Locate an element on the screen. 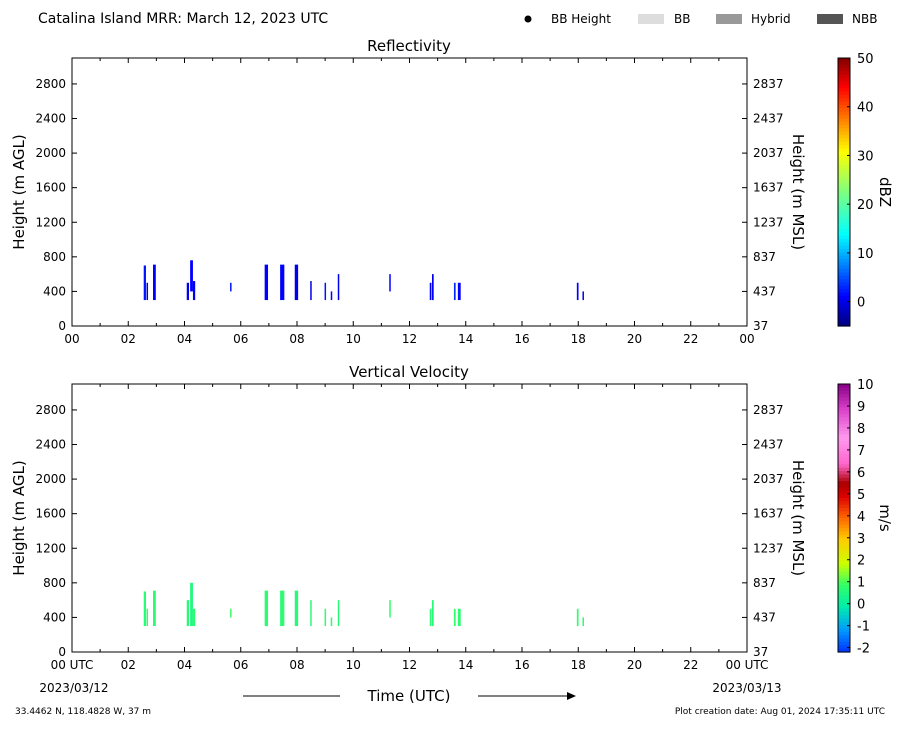 The image size is (900, 729). velocity-ytick-label: 2400 is located at coordinates (50, 445).